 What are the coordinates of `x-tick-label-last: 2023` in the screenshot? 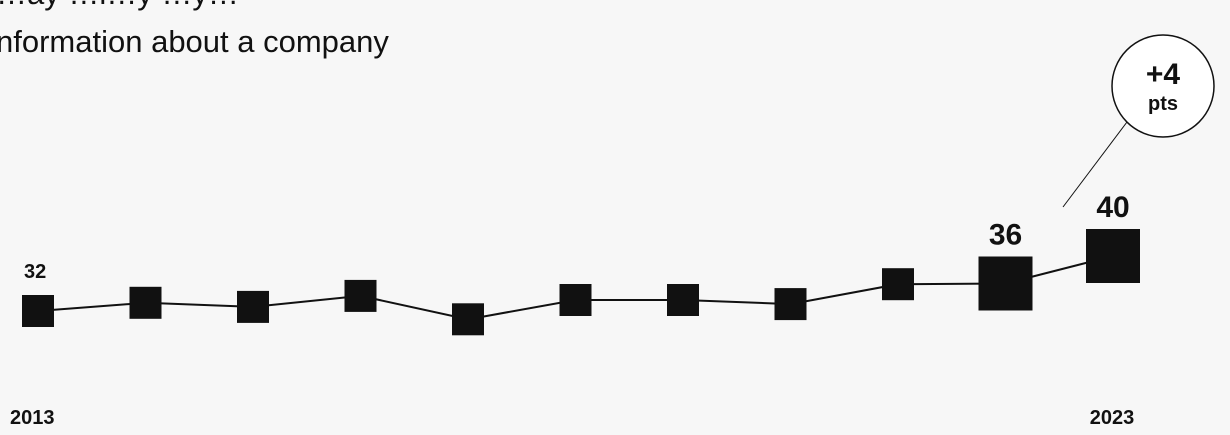 It's located at (1112, 418).